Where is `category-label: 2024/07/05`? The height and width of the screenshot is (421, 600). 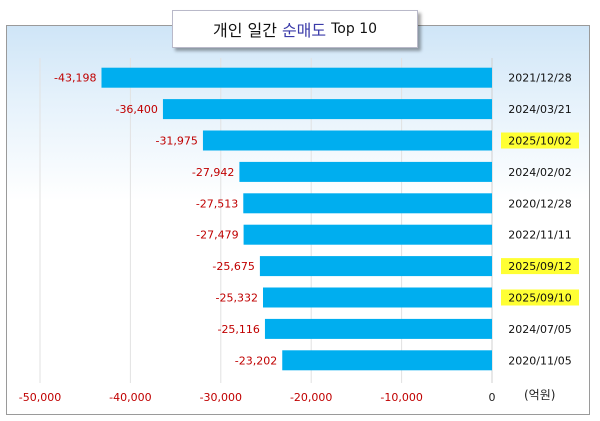
category-label: 2024/07/05 is located at coordinates (539, 329).